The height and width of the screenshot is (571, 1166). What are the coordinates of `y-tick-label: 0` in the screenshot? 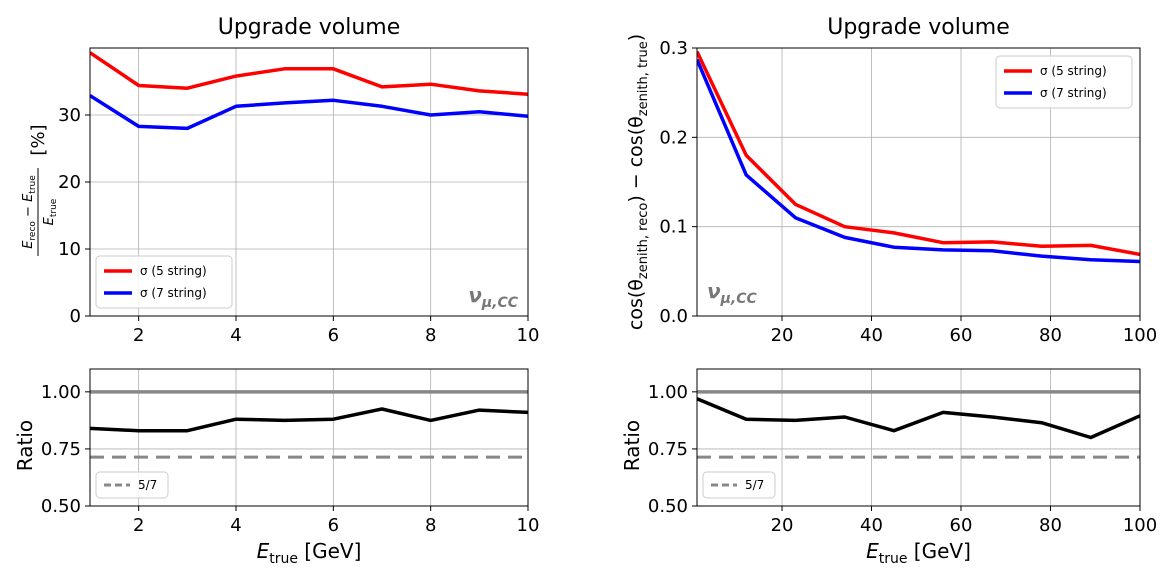 It's located at (75, 316).